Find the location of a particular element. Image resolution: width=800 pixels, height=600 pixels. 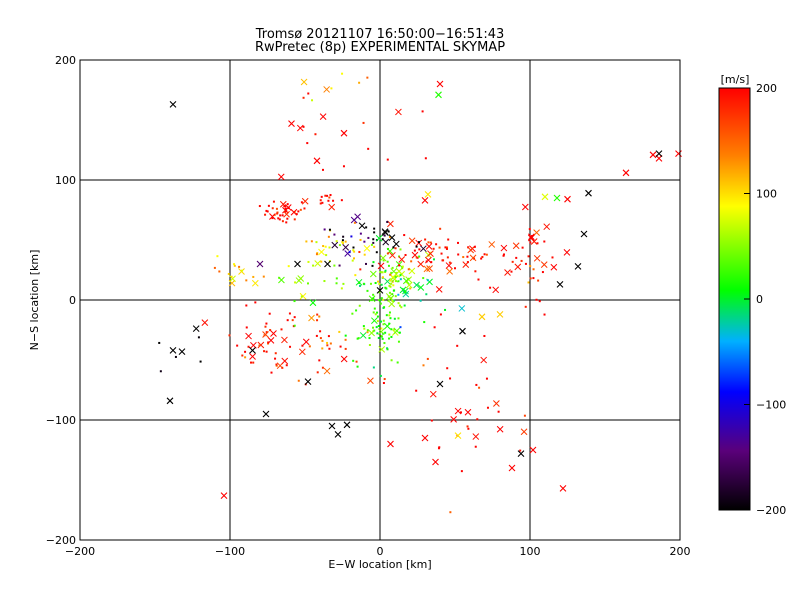

x-tick-label: −100 is located at coordinates (230, 551).